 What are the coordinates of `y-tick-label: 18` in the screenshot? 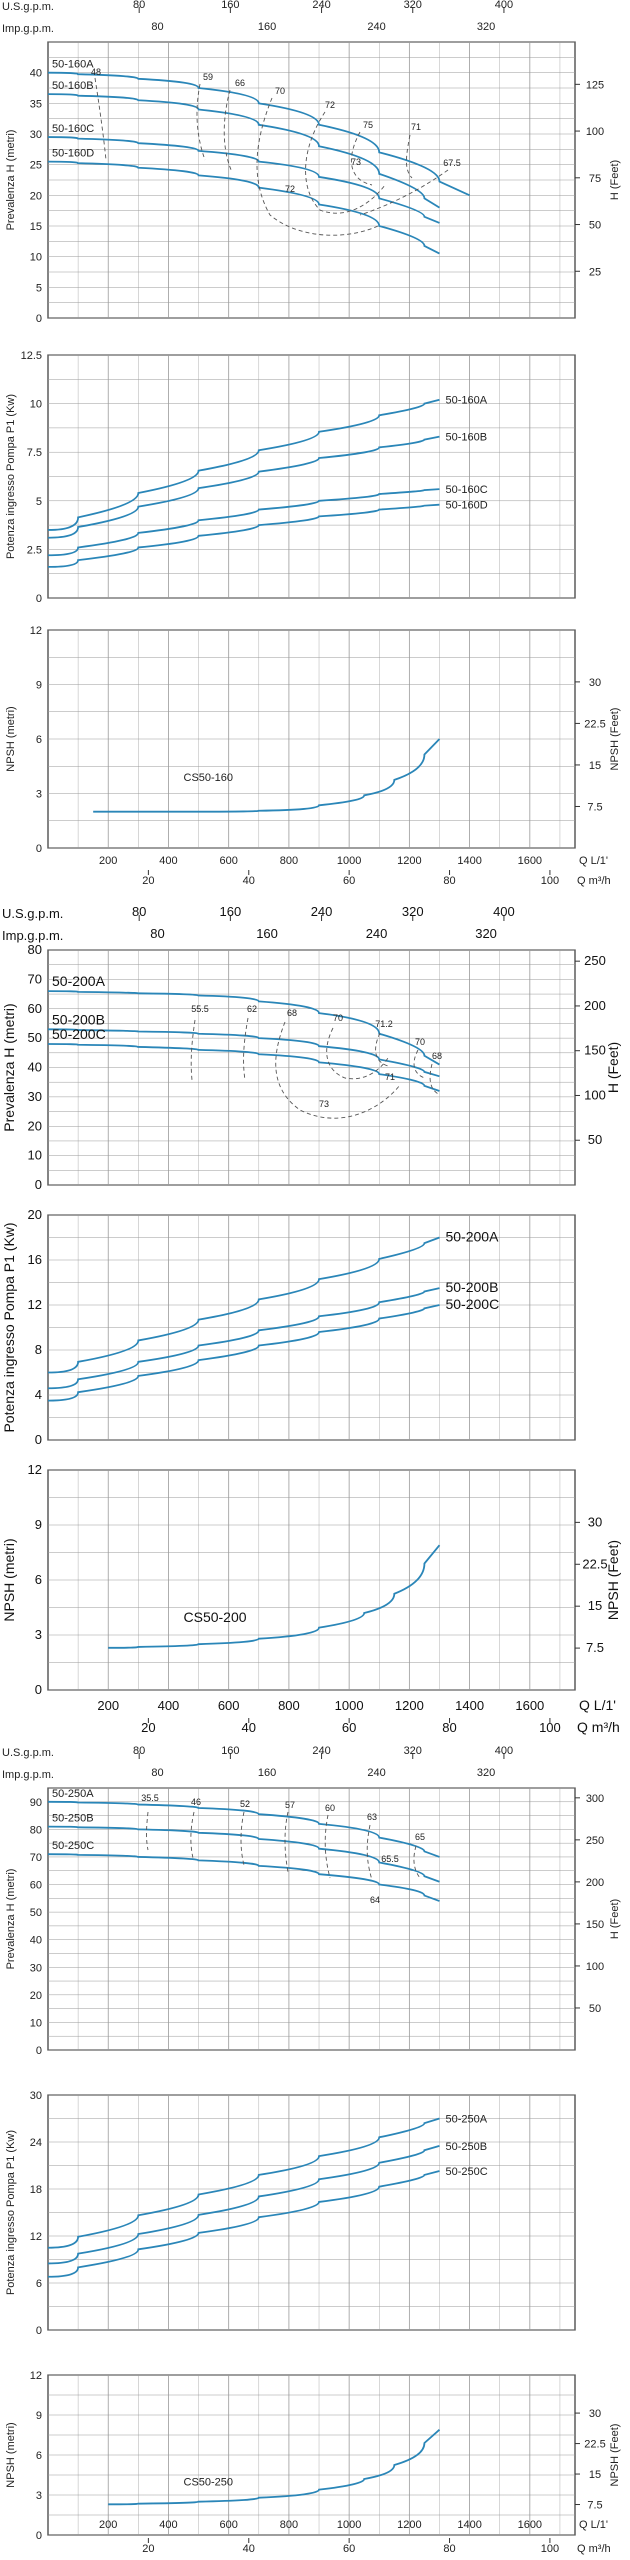 It's located at (36, 2190).